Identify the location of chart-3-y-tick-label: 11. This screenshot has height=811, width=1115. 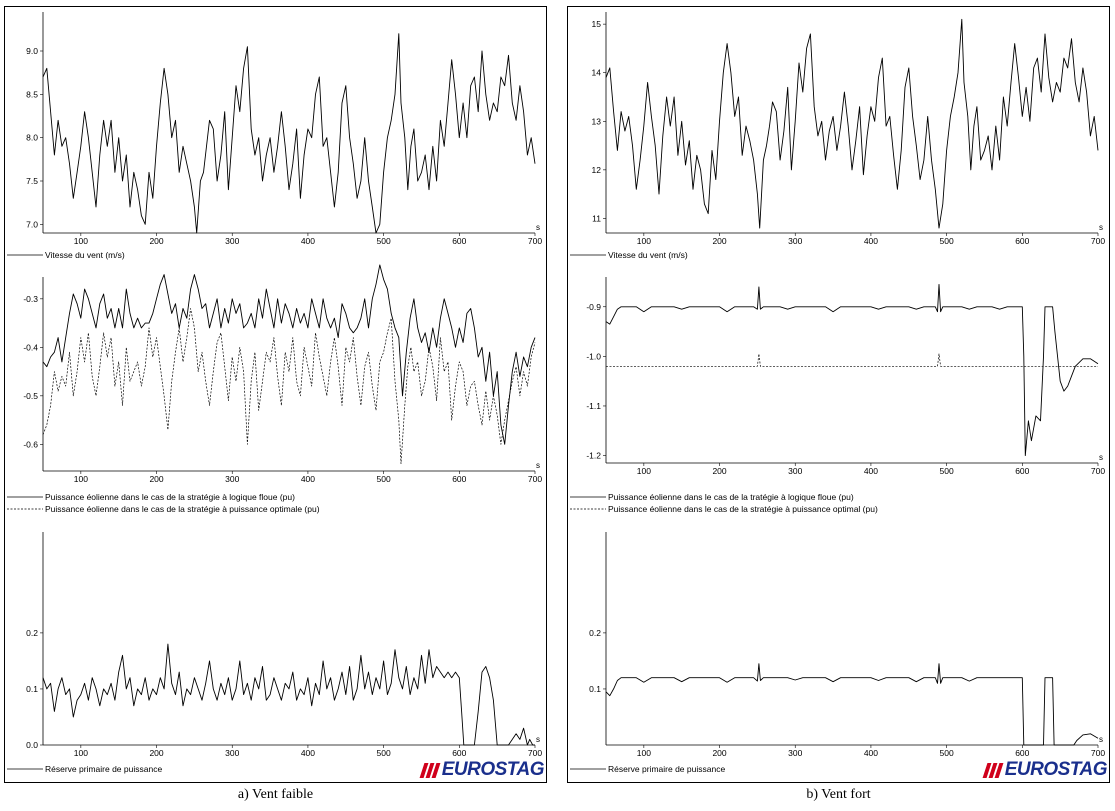
(596, 218).